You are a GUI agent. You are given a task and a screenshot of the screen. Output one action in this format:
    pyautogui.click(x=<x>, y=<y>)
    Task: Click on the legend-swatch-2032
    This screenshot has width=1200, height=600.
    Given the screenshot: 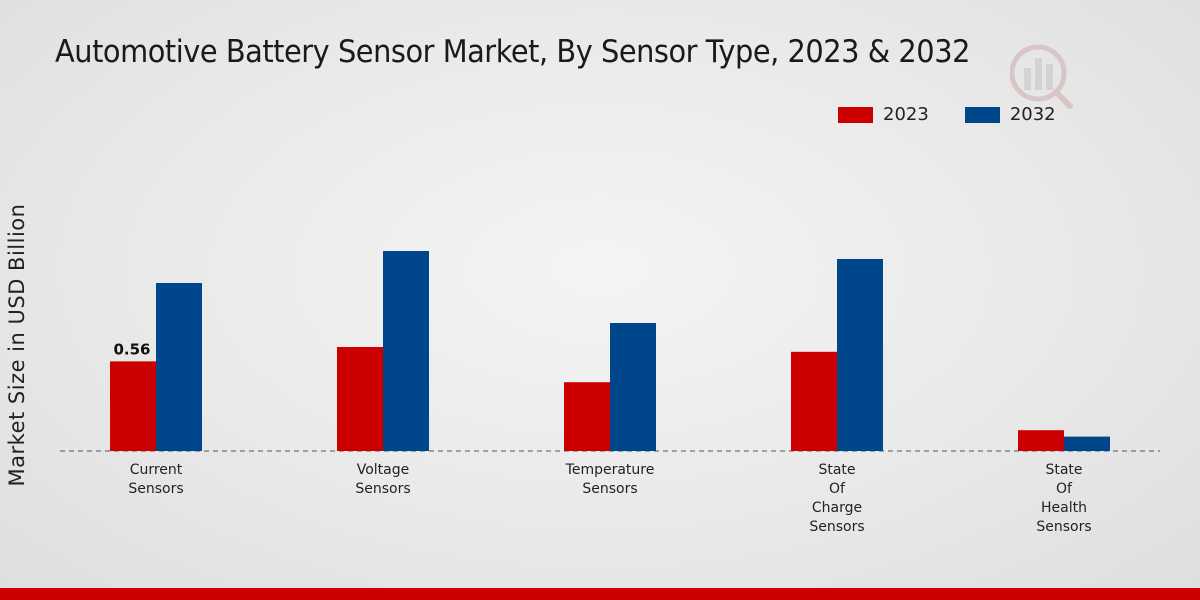 What is the action you would take?
    pyautogui.click(x=982, y=114)
    